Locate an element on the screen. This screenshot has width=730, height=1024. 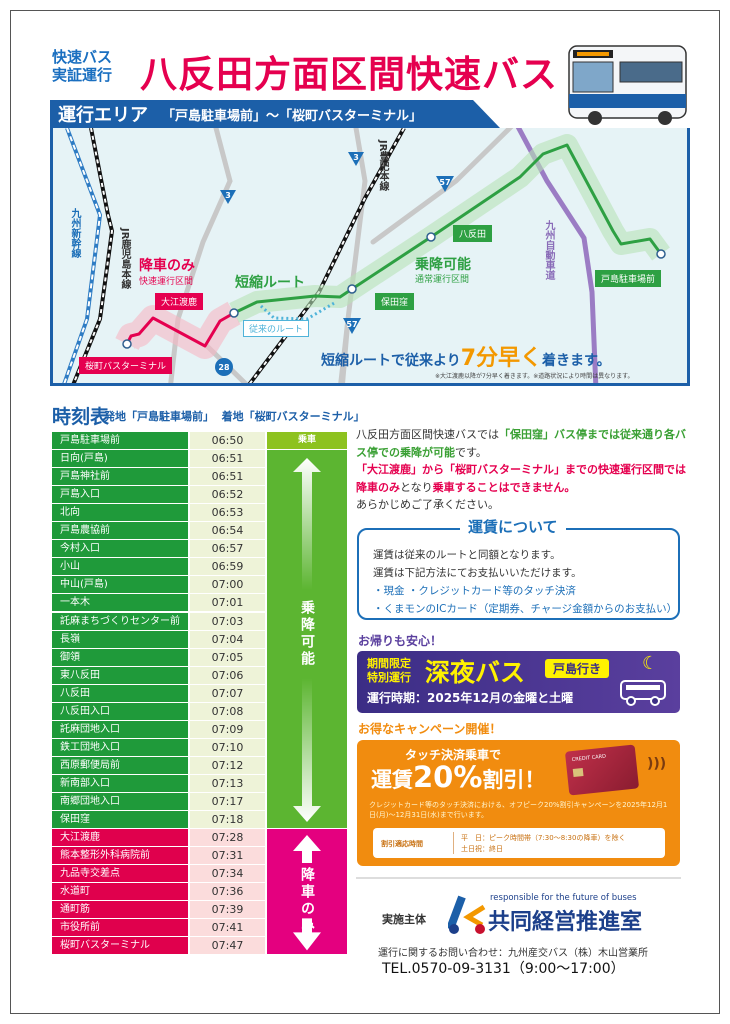
table-row: 今村入口 06:57 is located at coordinates (199, 549).